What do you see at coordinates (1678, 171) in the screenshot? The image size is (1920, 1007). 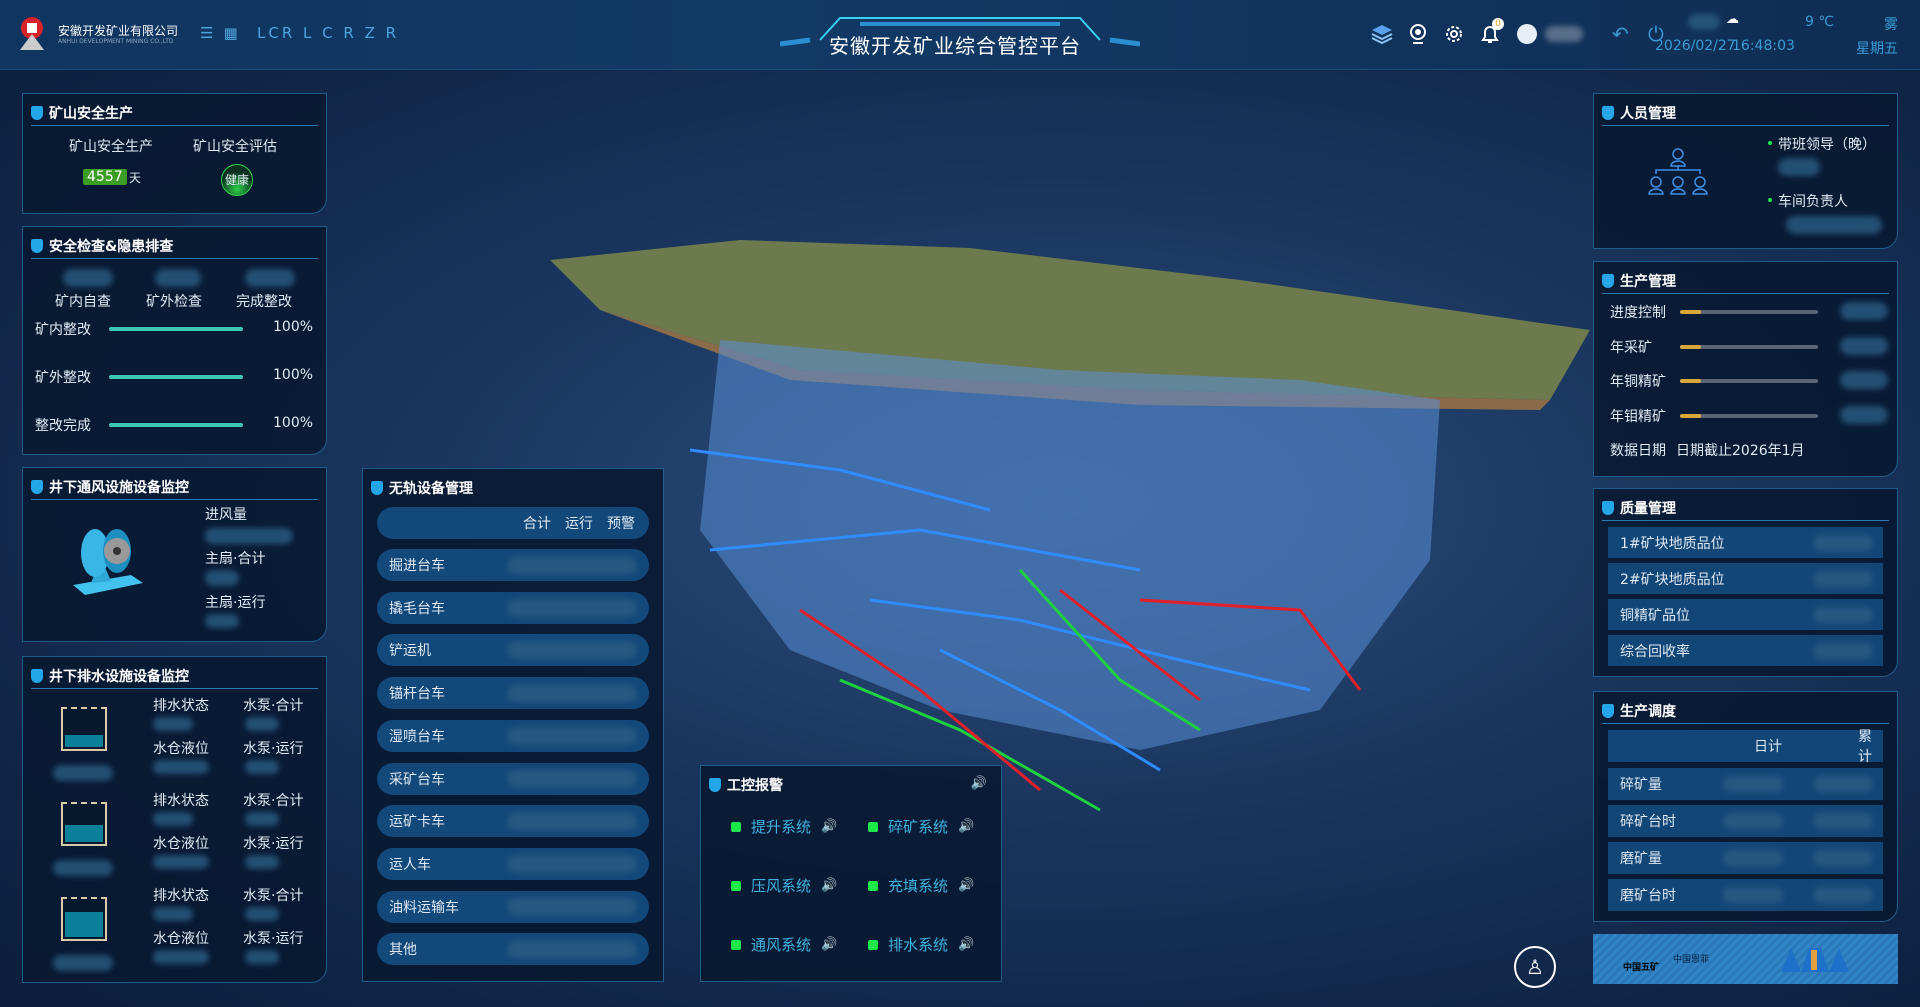 I see `org-chart-icon` at bounding box center [1678, 171].